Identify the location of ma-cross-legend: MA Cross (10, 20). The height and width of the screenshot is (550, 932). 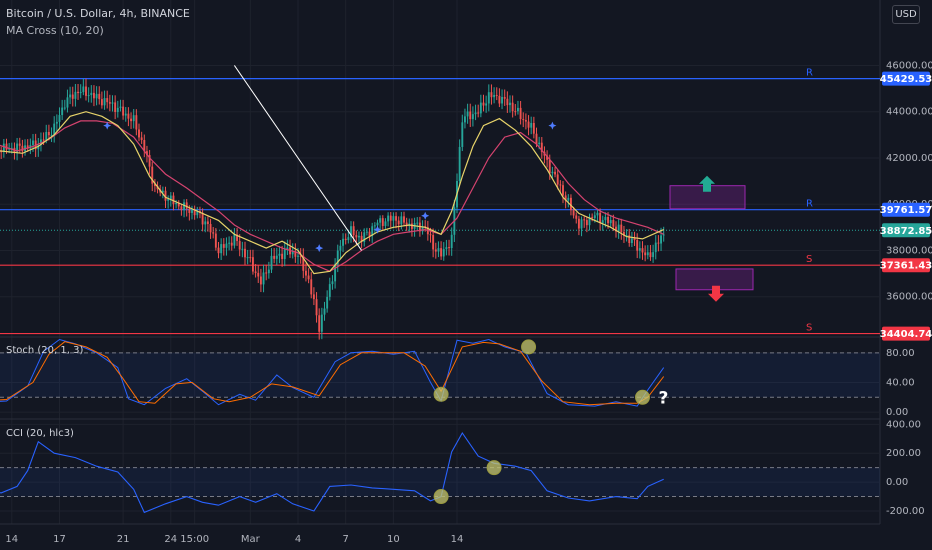
(55, 30).